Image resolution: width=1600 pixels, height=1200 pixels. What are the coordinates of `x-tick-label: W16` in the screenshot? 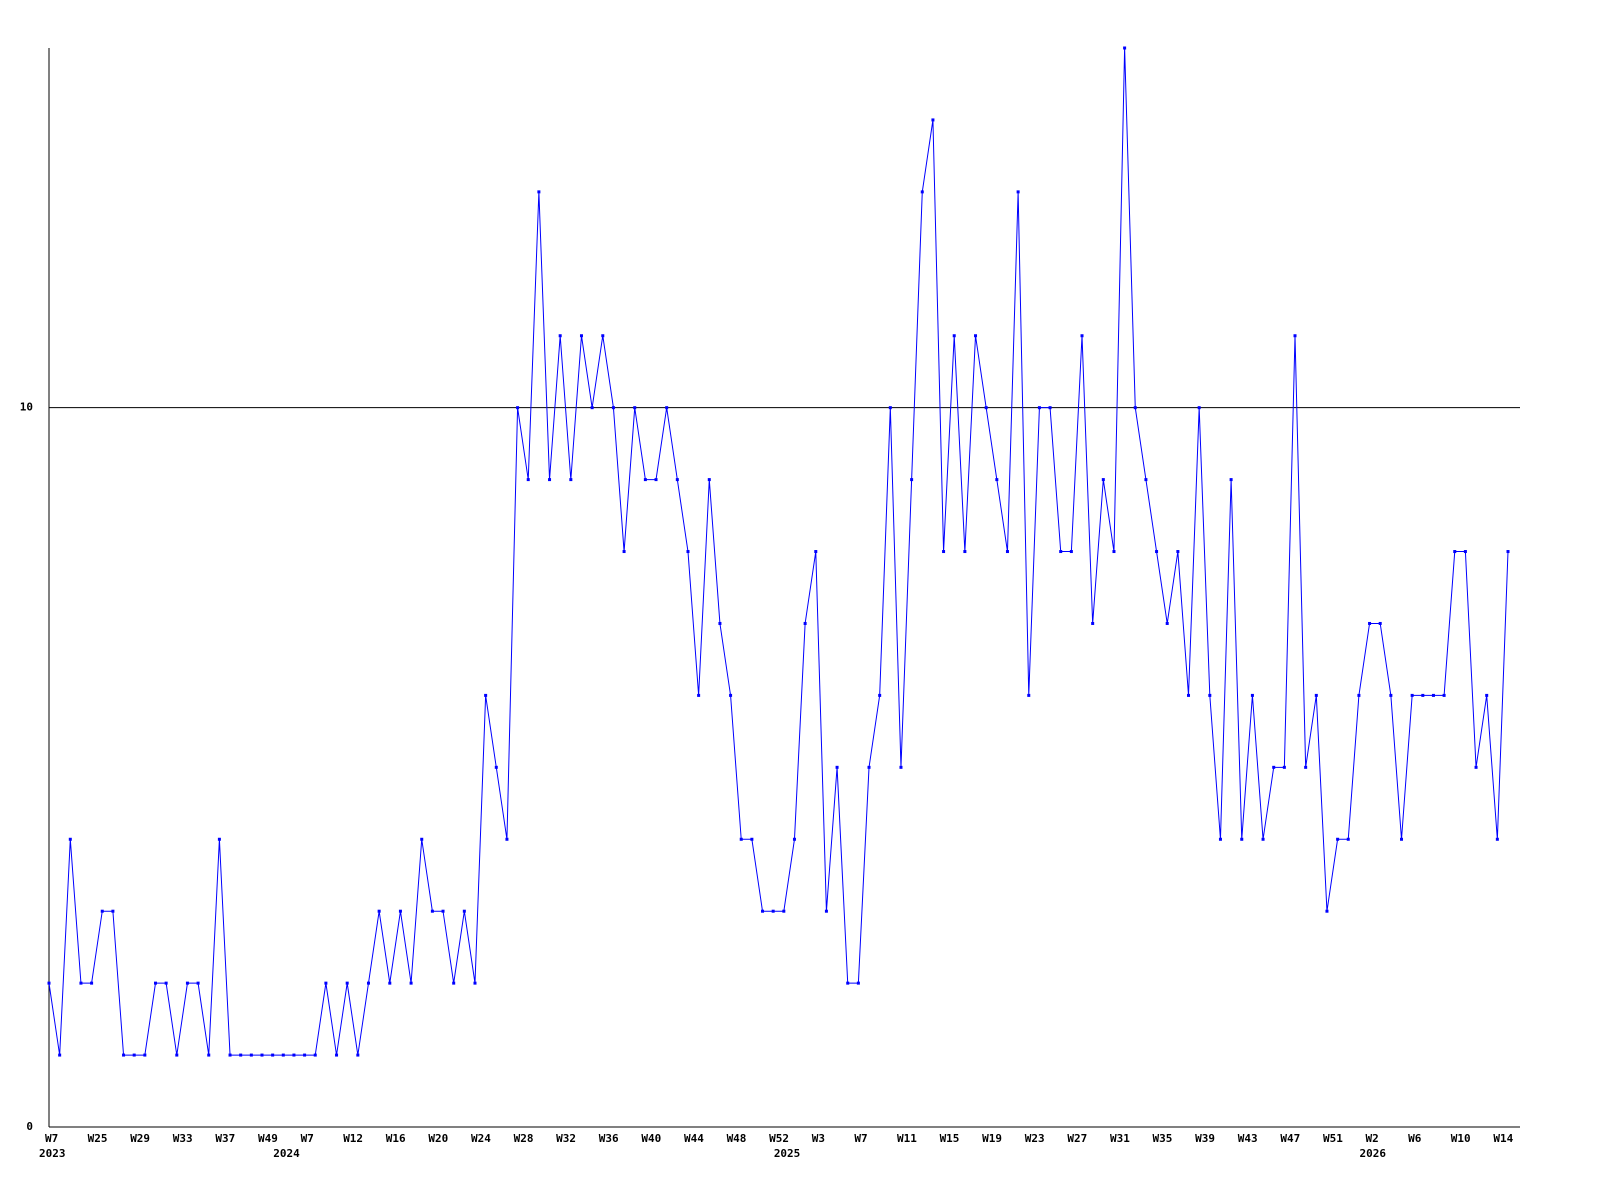 It's located at (396, 1138).